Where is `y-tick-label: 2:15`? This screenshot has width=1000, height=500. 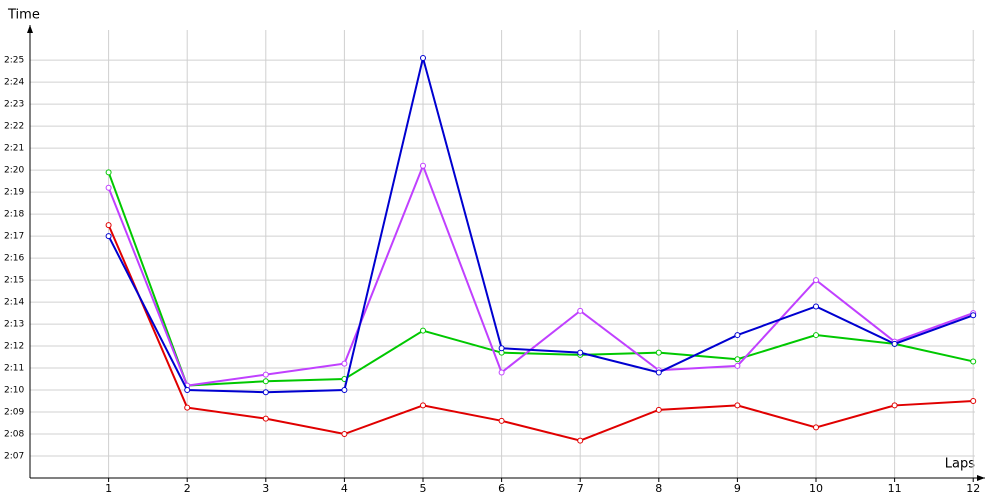
y-tick-label: 2:15 is located at coordinates (14, 281).